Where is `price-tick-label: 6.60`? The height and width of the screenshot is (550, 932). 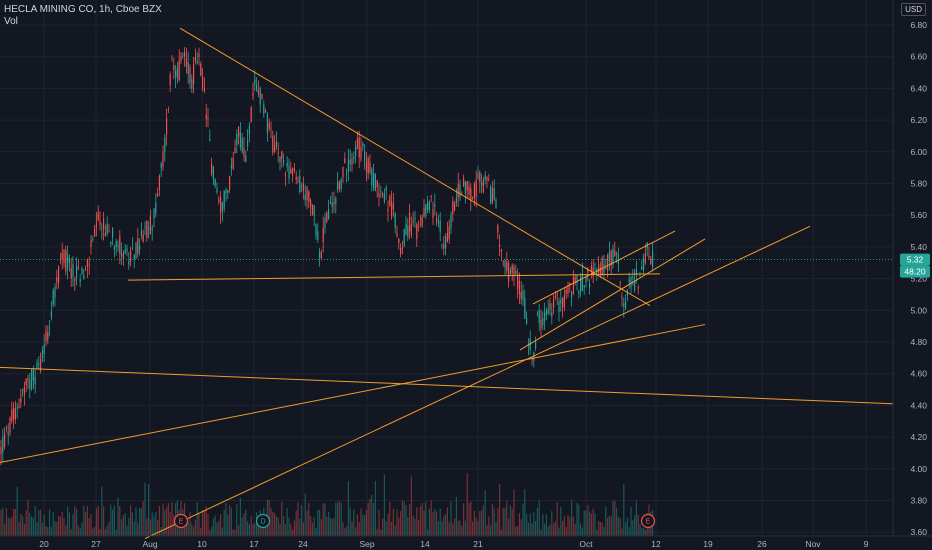 price-tick-label: 6.60 is located at coordinates (918, 57).